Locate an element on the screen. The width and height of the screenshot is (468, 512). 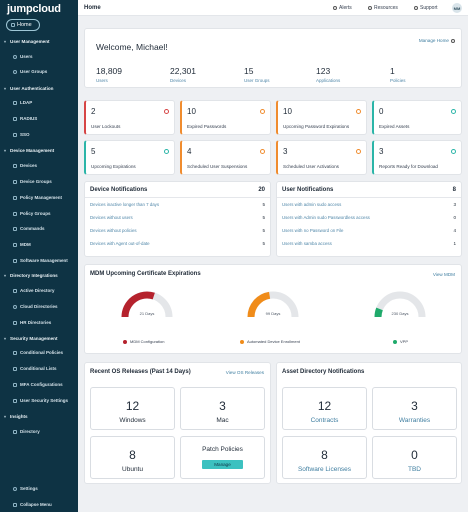
sidebar-item-commands: Commands is located at coordinates (29, 228).